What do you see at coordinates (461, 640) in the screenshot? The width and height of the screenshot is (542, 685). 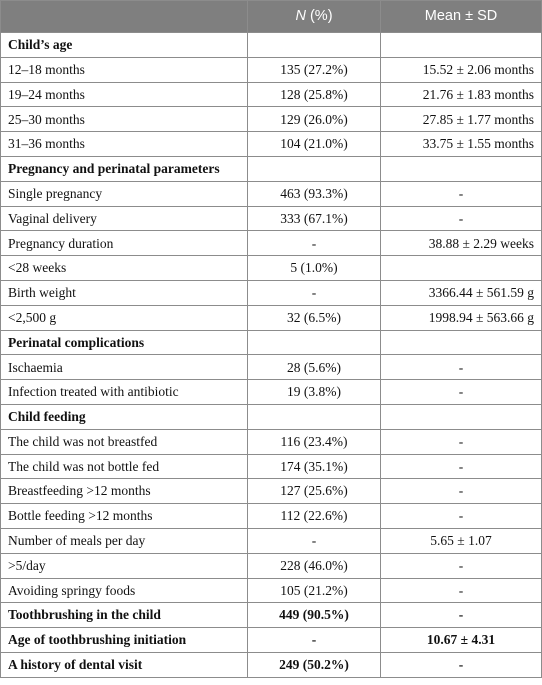 I see `row-mean-sd: 10.67 ± 4.31` at bounding box center [461, 640].